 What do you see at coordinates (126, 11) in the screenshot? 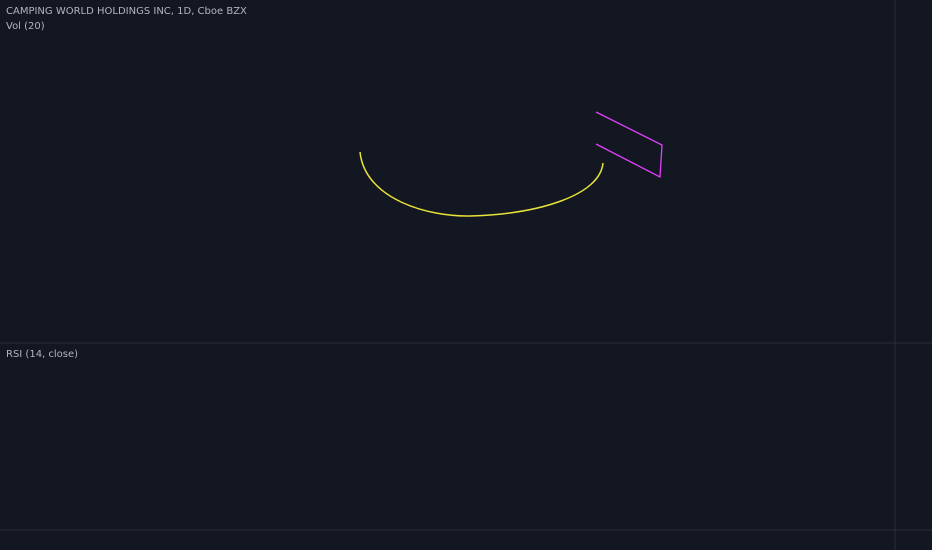
I see `chart-title: CAMPING WORLD HOLDINGS INC, 1D, Cboe BZX` at bounding box center [126, 11].